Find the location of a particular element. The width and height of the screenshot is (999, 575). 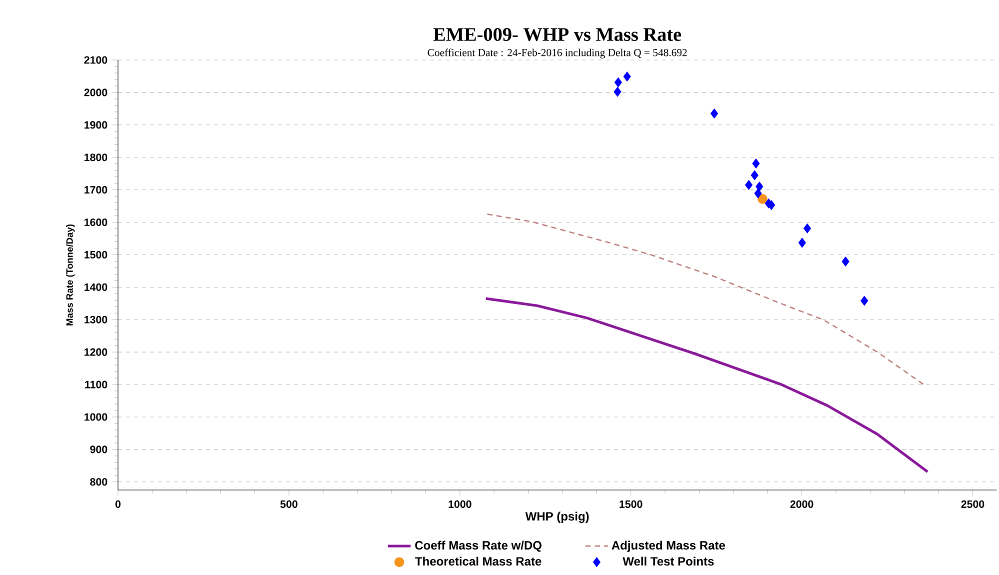

y-tick-label: 1000 is located at coordinates (96, 417).